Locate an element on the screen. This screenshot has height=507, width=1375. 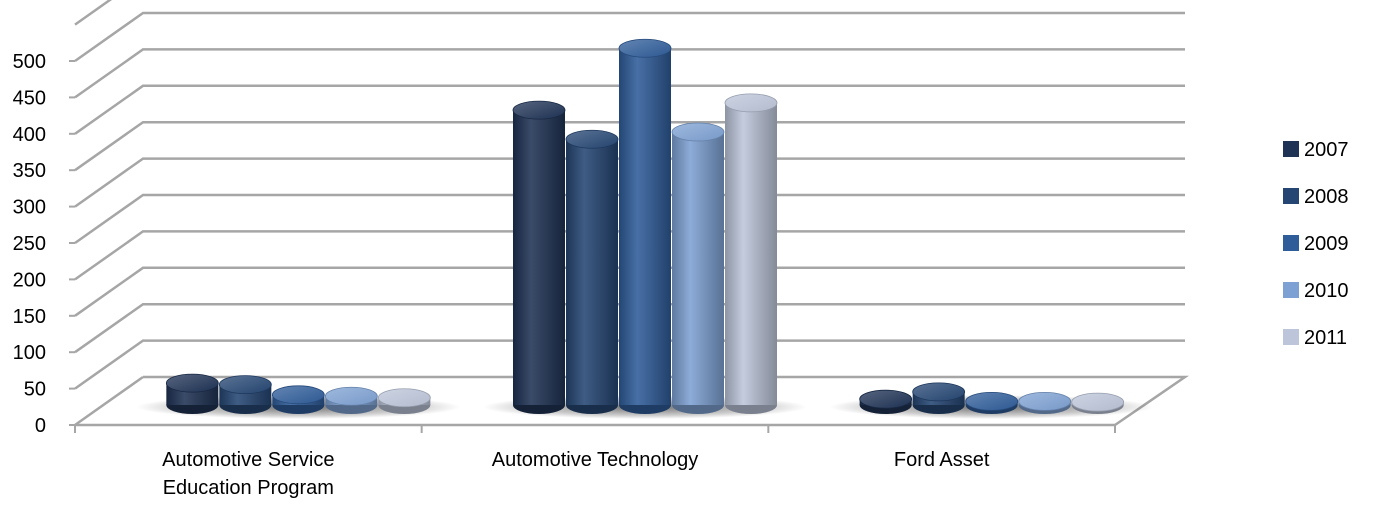
y-tick-label: 400 is located at coordinates (29, 135).